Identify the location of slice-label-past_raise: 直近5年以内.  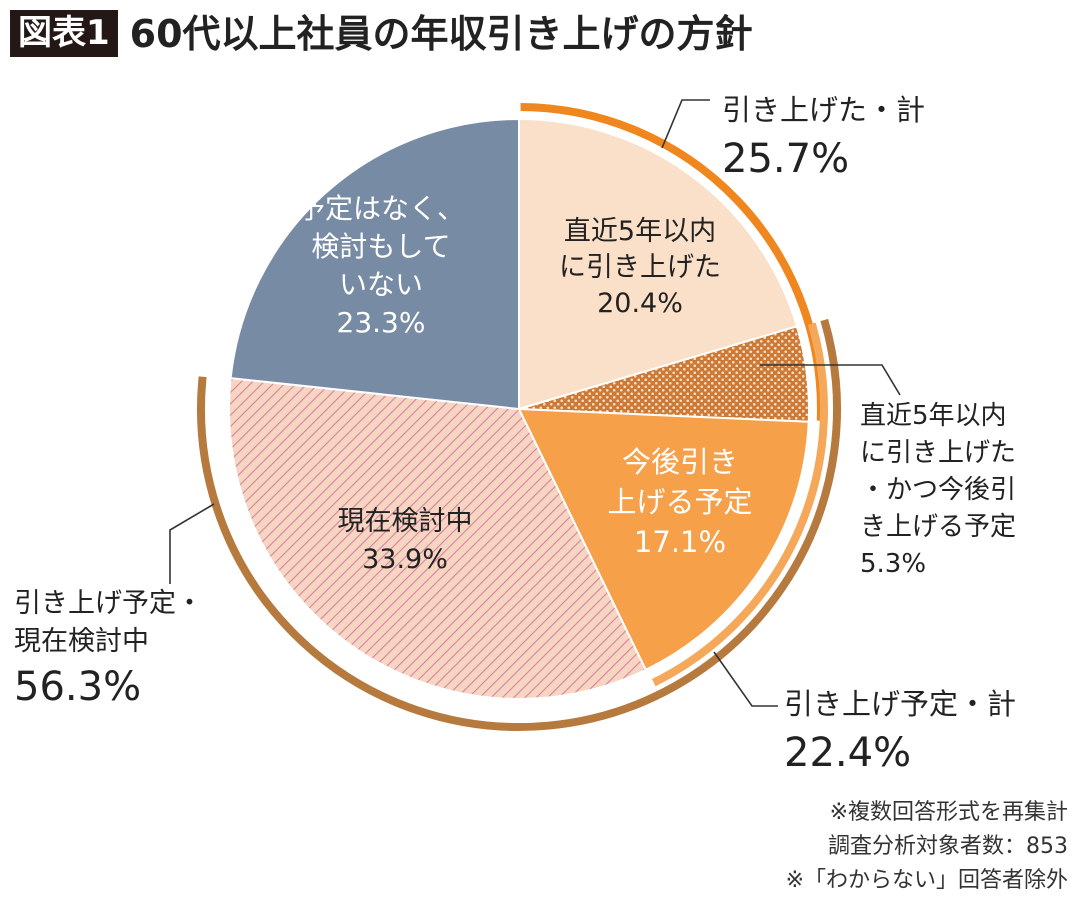
(640, 231).